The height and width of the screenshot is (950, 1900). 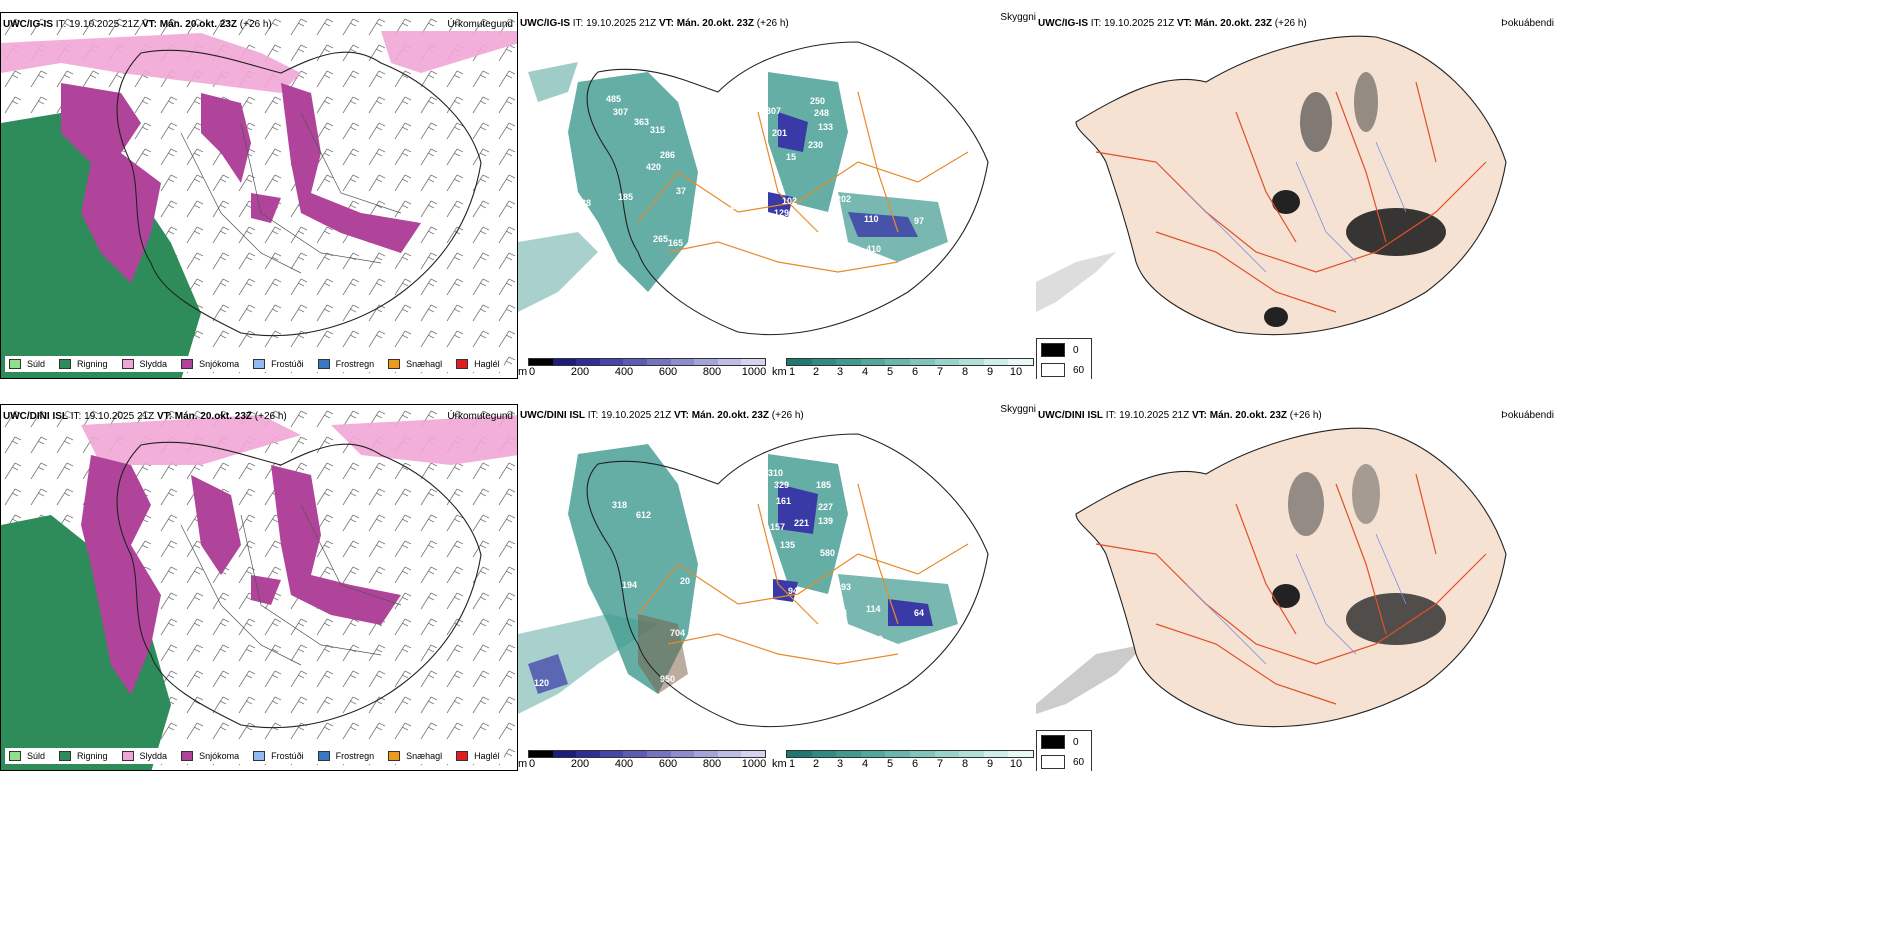 I want to click on svg-text: 221, so click(x=801, y=523).